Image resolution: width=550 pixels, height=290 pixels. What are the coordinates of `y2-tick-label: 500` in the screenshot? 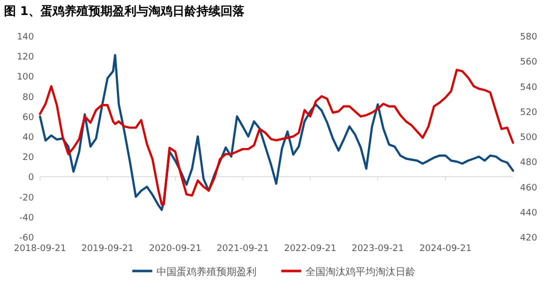 It's located at (529, 138).